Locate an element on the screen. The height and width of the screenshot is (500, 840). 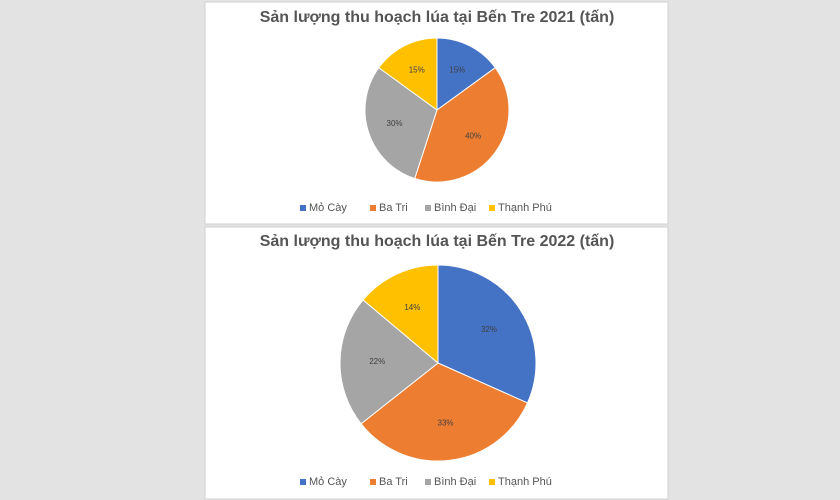
data-label: 40% is located at coordinates (473, 135).